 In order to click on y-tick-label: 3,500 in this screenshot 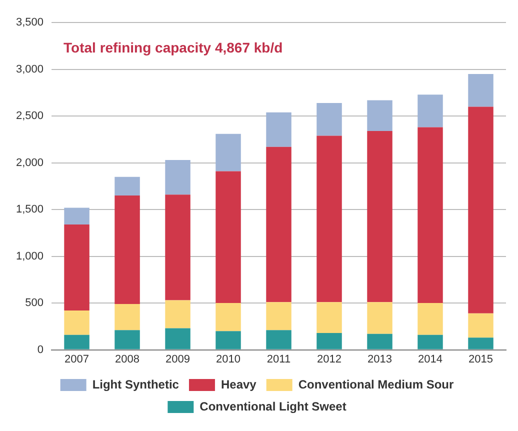, I will do `click(30, 22)`.